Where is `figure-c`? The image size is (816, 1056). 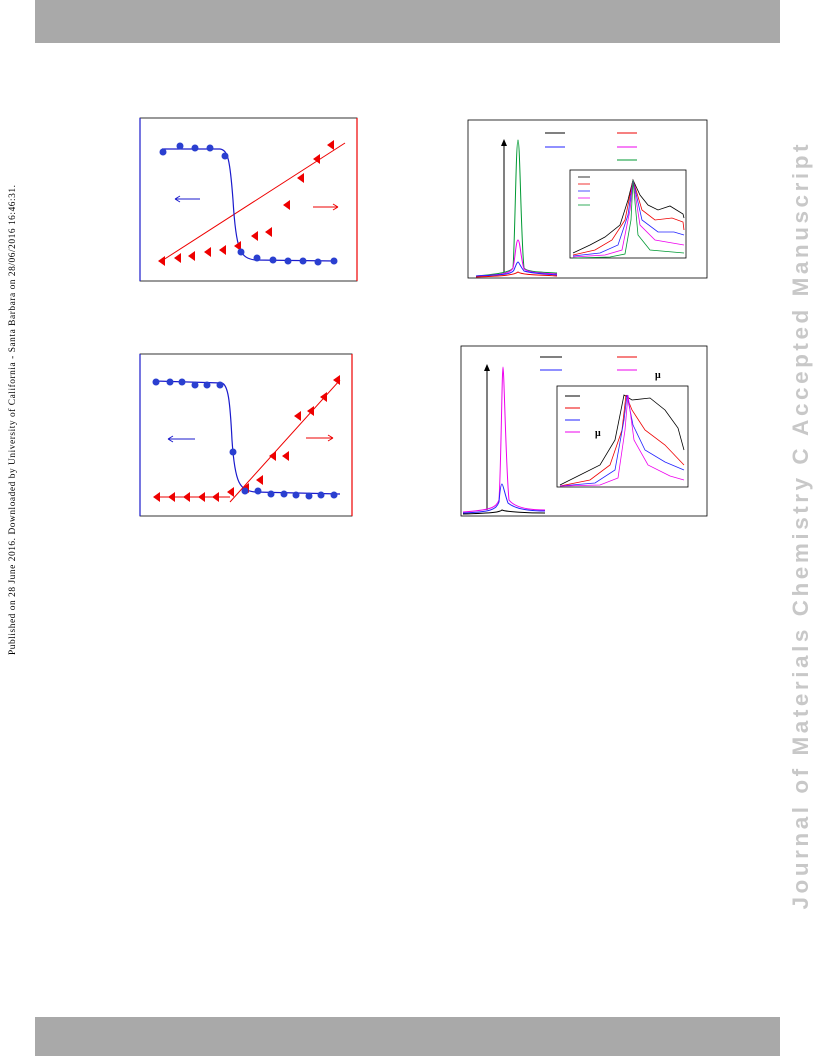
figure-c is located at coordinates (587, 199).